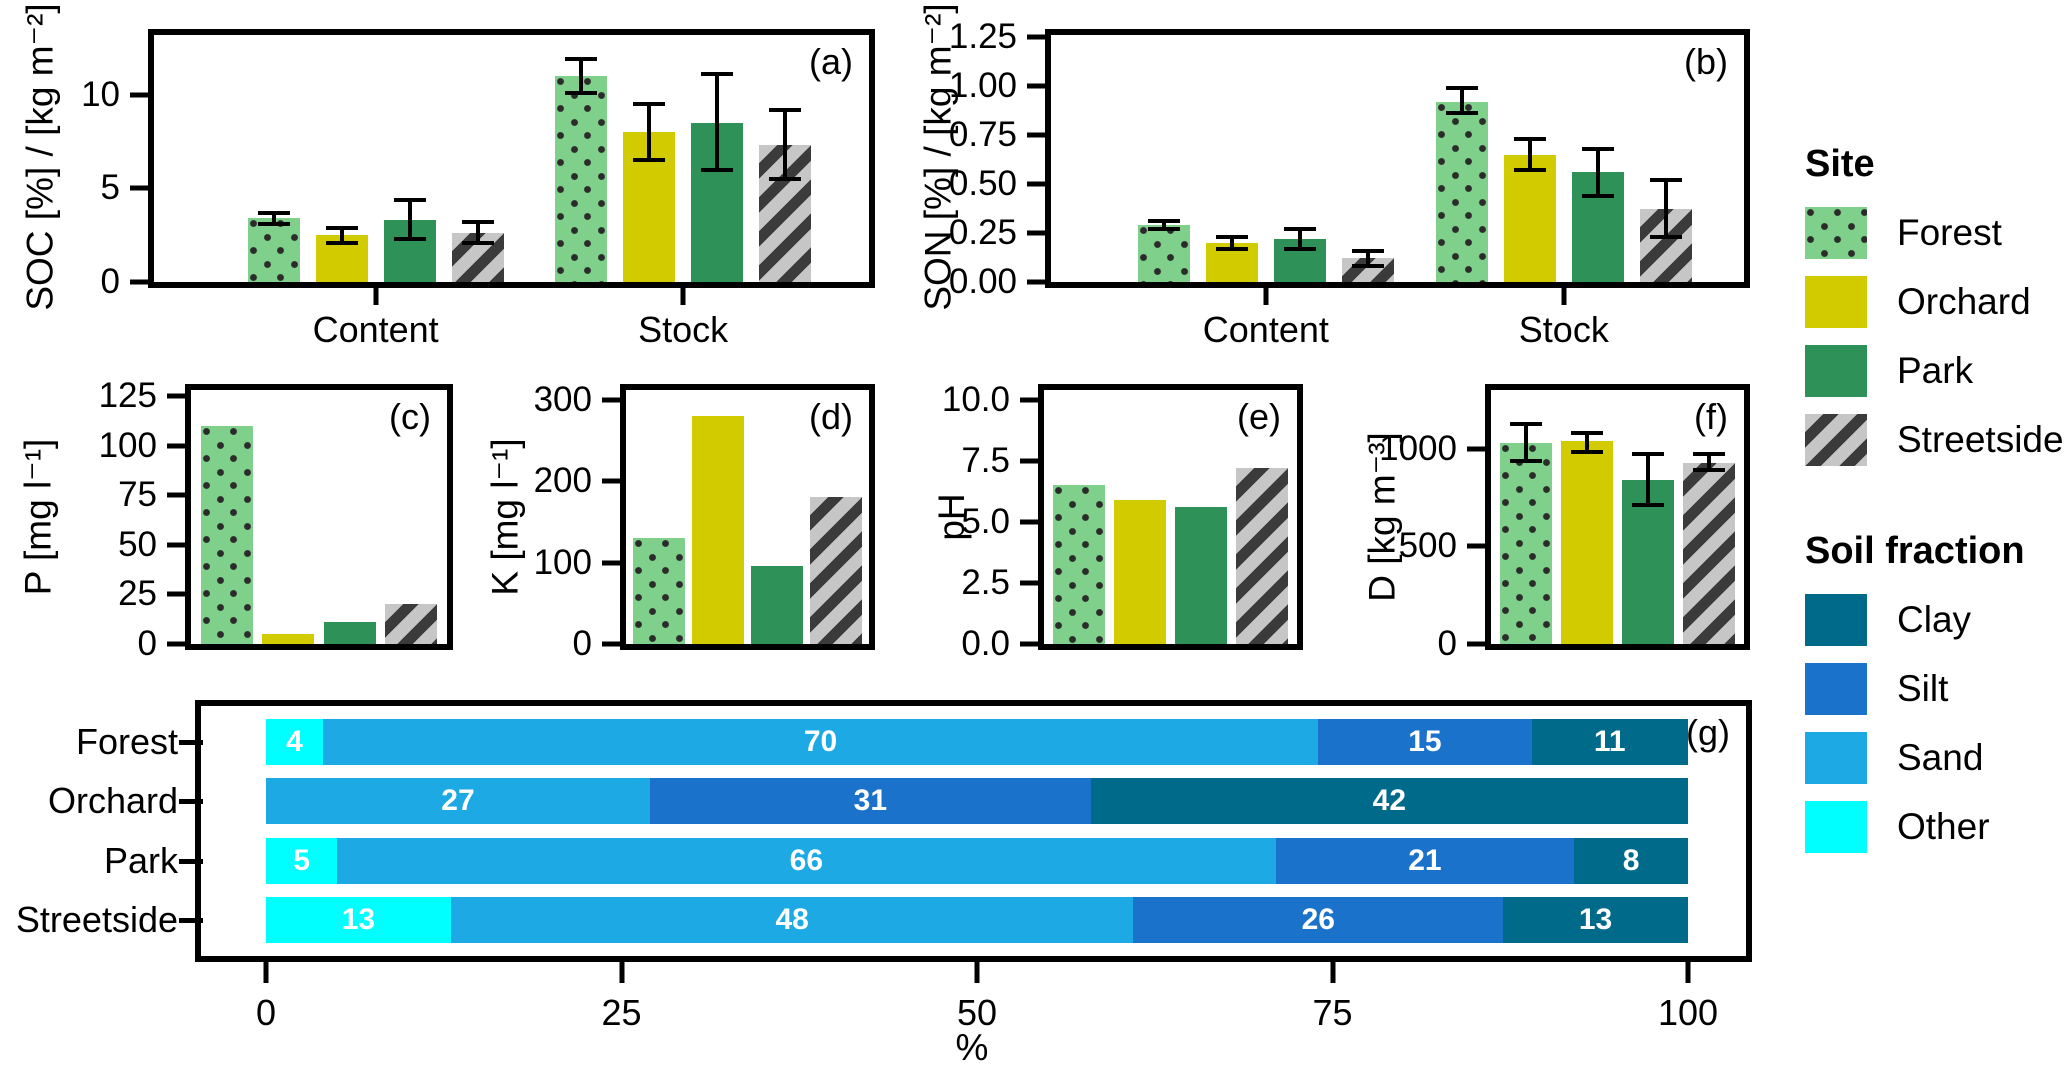 This screenshot has width=2067, height=1090. Describe the element at coordinates (982, 85) in the screenshot. I see `y-tick-label: 1.00` at that location.